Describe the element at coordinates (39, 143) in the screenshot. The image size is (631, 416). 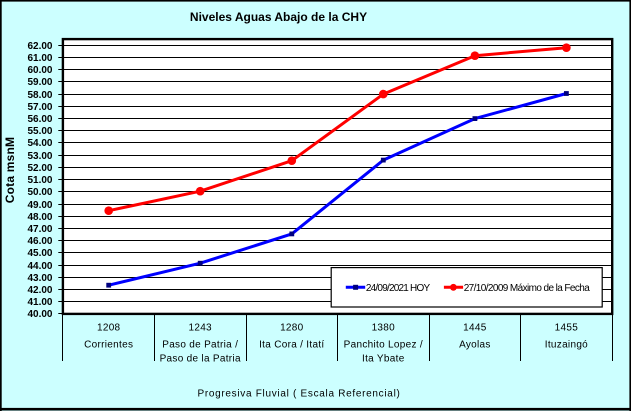
I see `svg-text: 54.00` at that location.